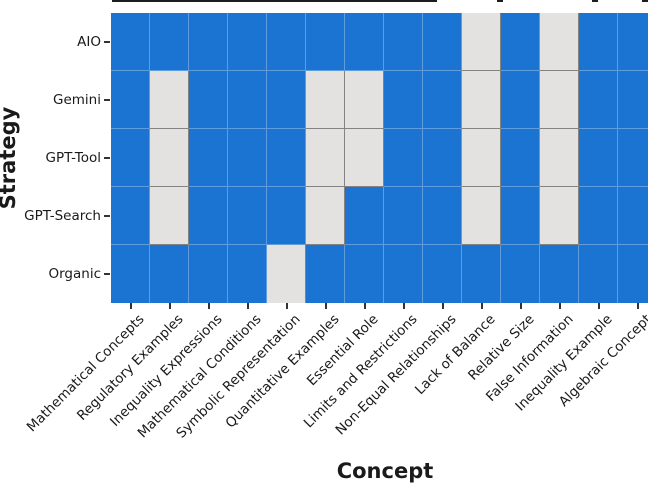 The width and height of the screenshot is (648, 500). What do you see at coordinates (73, 158) in the screenshot?
I see `y-tick-label: GPT-Tool` at bounding box center [73, 158].